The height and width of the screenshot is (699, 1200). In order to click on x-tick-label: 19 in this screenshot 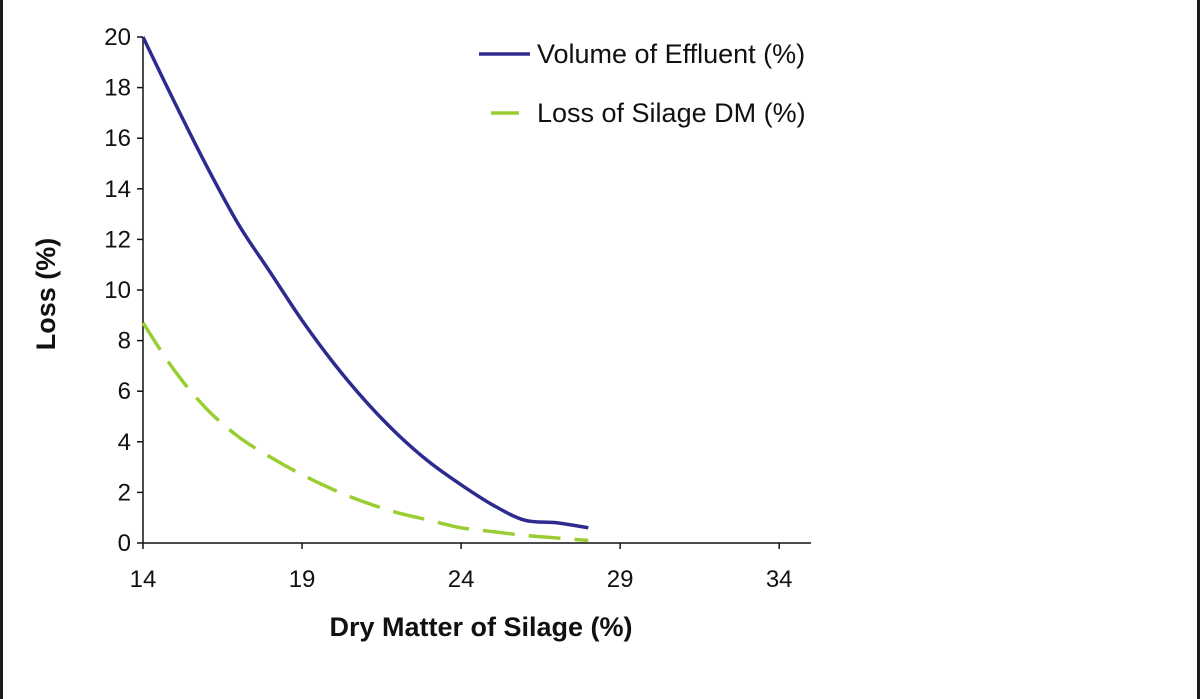, I will do `click(302, 579)`.